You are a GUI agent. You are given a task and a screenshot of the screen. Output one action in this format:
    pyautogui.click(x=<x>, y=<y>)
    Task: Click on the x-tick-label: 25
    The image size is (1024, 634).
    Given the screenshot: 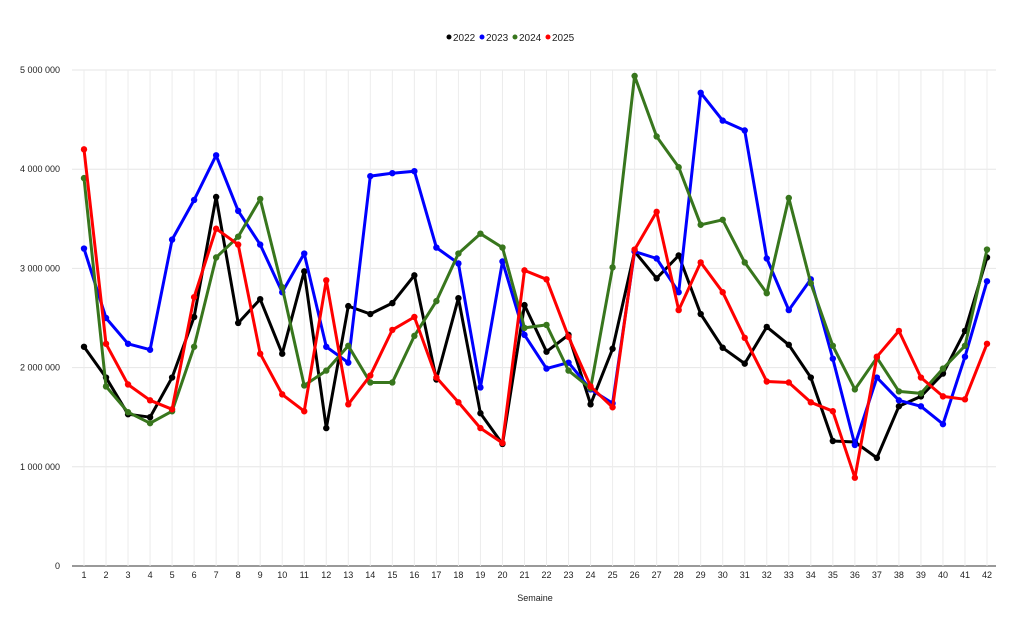 What is the action you would take?
    pyautogui.click(x=613, y=575)
    